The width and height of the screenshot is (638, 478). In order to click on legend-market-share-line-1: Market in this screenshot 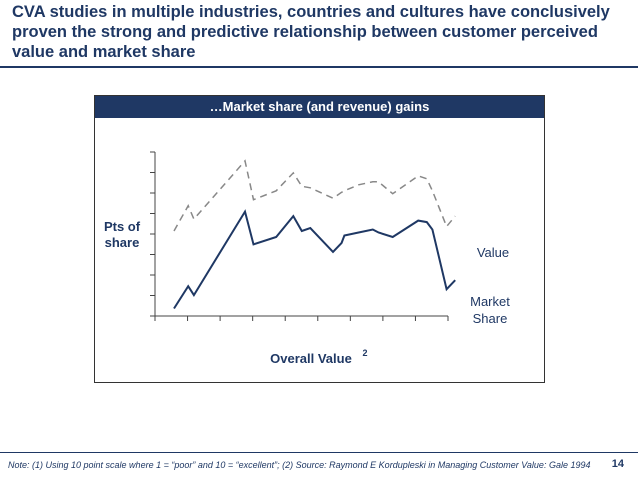, I will do `click(490, 301)`.